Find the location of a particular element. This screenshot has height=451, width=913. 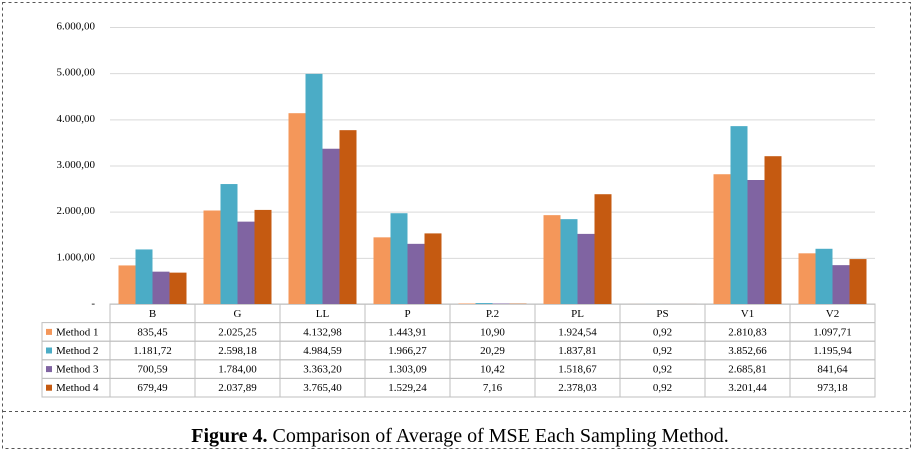

table-value: 7,16 is located at coordinates (493, 388).